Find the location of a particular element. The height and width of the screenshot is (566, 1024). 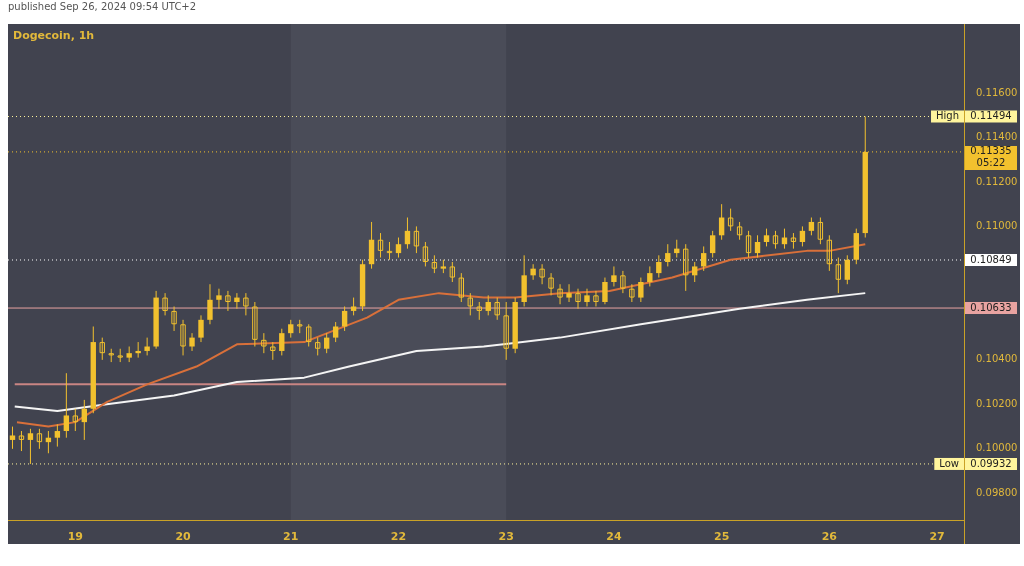

text: Dogecoin, 1h is located at coordinates (54, 35).